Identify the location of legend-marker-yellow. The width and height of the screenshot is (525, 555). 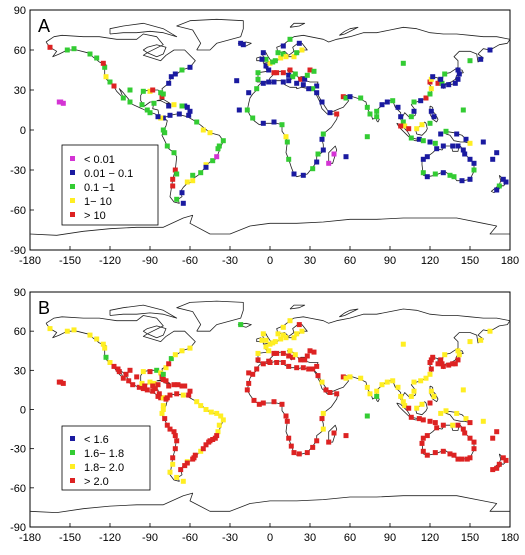
(72, 466).